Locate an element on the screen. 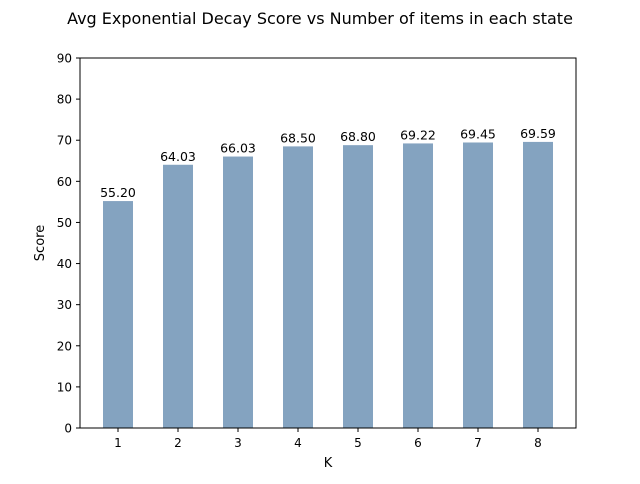 The image size is (640, 484). y-tick-label: 50 is located at coordinates (64, 223).